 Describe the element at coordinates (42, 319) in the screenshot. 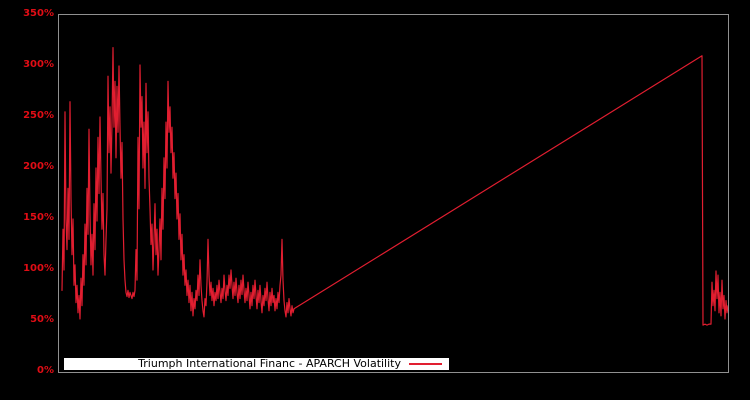

I see `y-tick-label: 50%` at that location.